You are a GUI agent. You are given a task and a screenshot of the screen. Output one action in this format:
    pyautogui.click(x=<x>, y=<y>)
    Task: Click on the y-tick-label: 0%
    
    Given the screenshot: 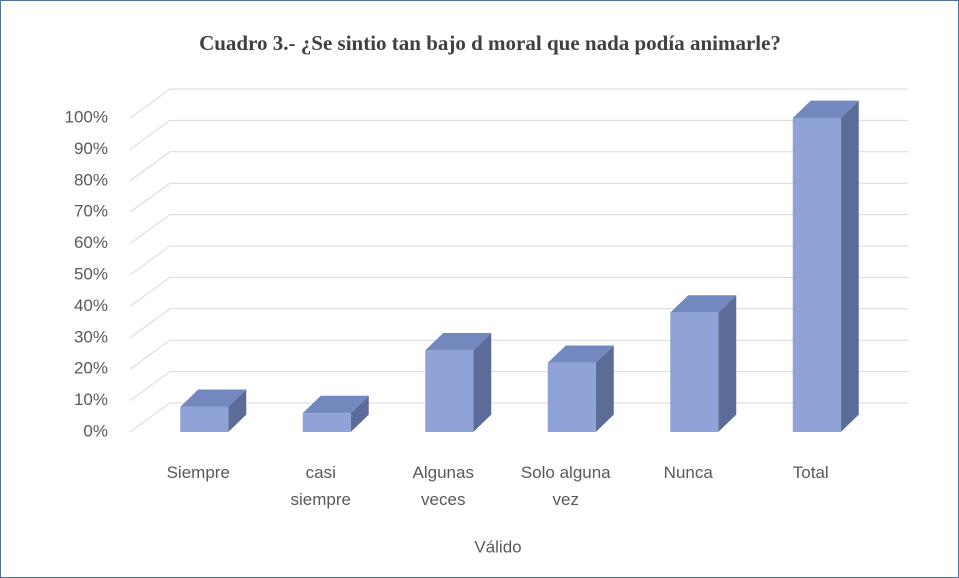 What is the action you would take?
    pyautogui.click(x=95, y=430)
    